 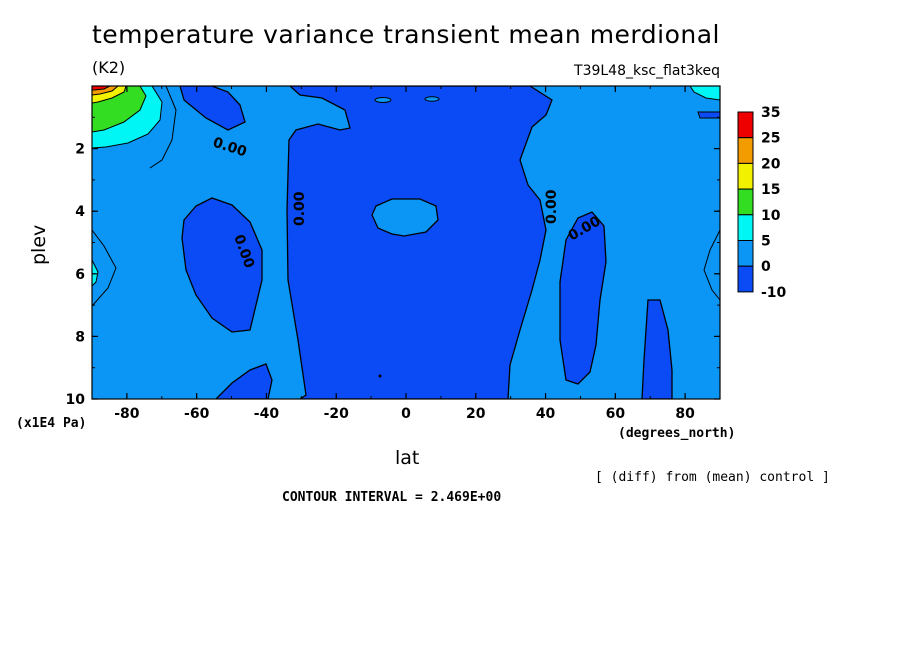 What do you see at coordinates (685, 414) in the screenshot?
I see `x-tick-label: 80` at bounding box center [685, 414].